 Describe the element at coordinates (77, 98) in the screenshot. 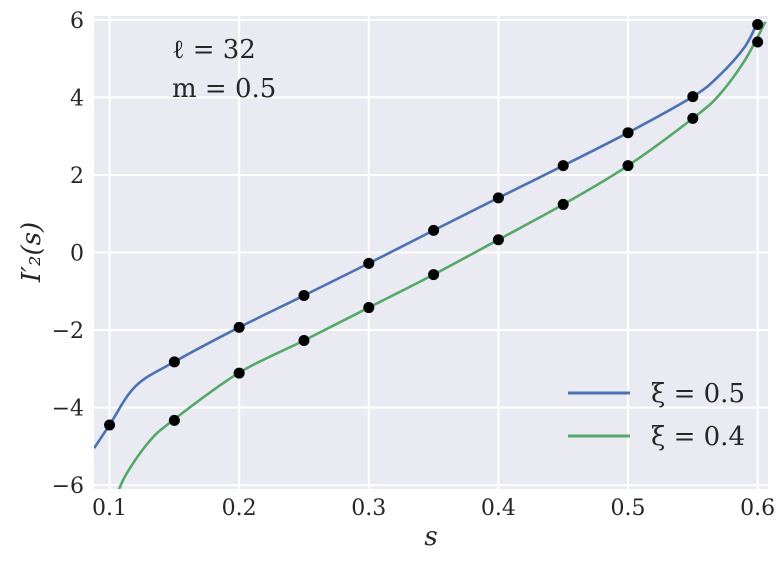

I see `y-tick-label: 4` at that location.